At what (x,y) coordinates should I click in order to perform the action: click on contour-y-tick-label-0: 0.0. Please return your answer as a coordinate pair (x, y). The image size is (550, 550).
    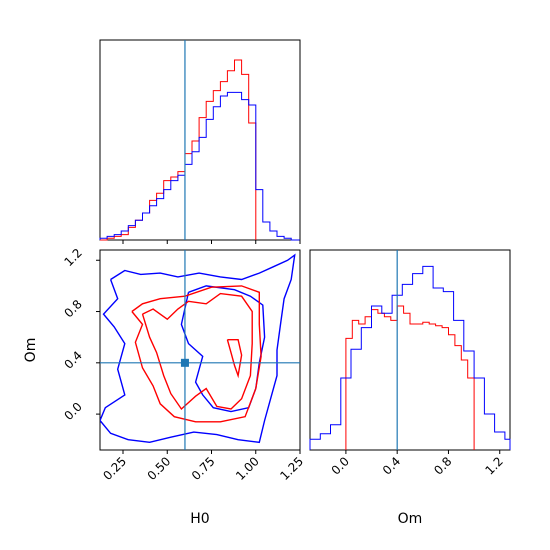
    Looking at the image, I should click on (72, 411).